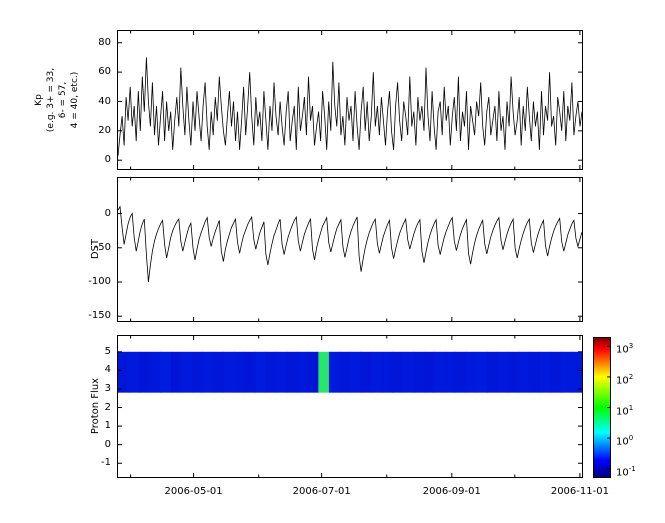  Describe the element at coordinates (107, 426) in the screenshot. I see `y-tick-label: 1` at that location.